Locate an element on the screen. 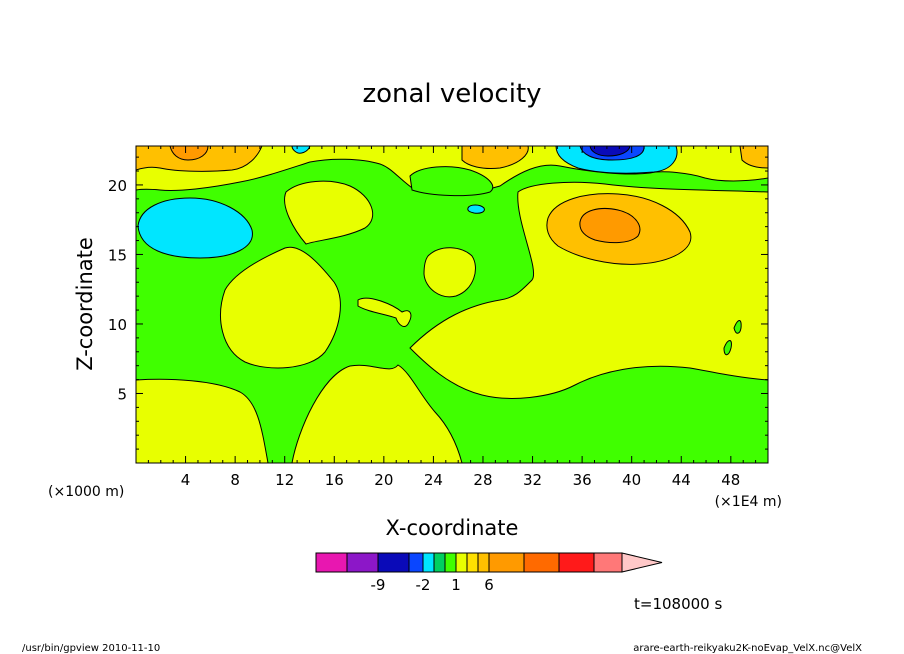 The width and height of the screenshot is (904, 654). x-tick-label: 12 is located at coordinates (284, 480).